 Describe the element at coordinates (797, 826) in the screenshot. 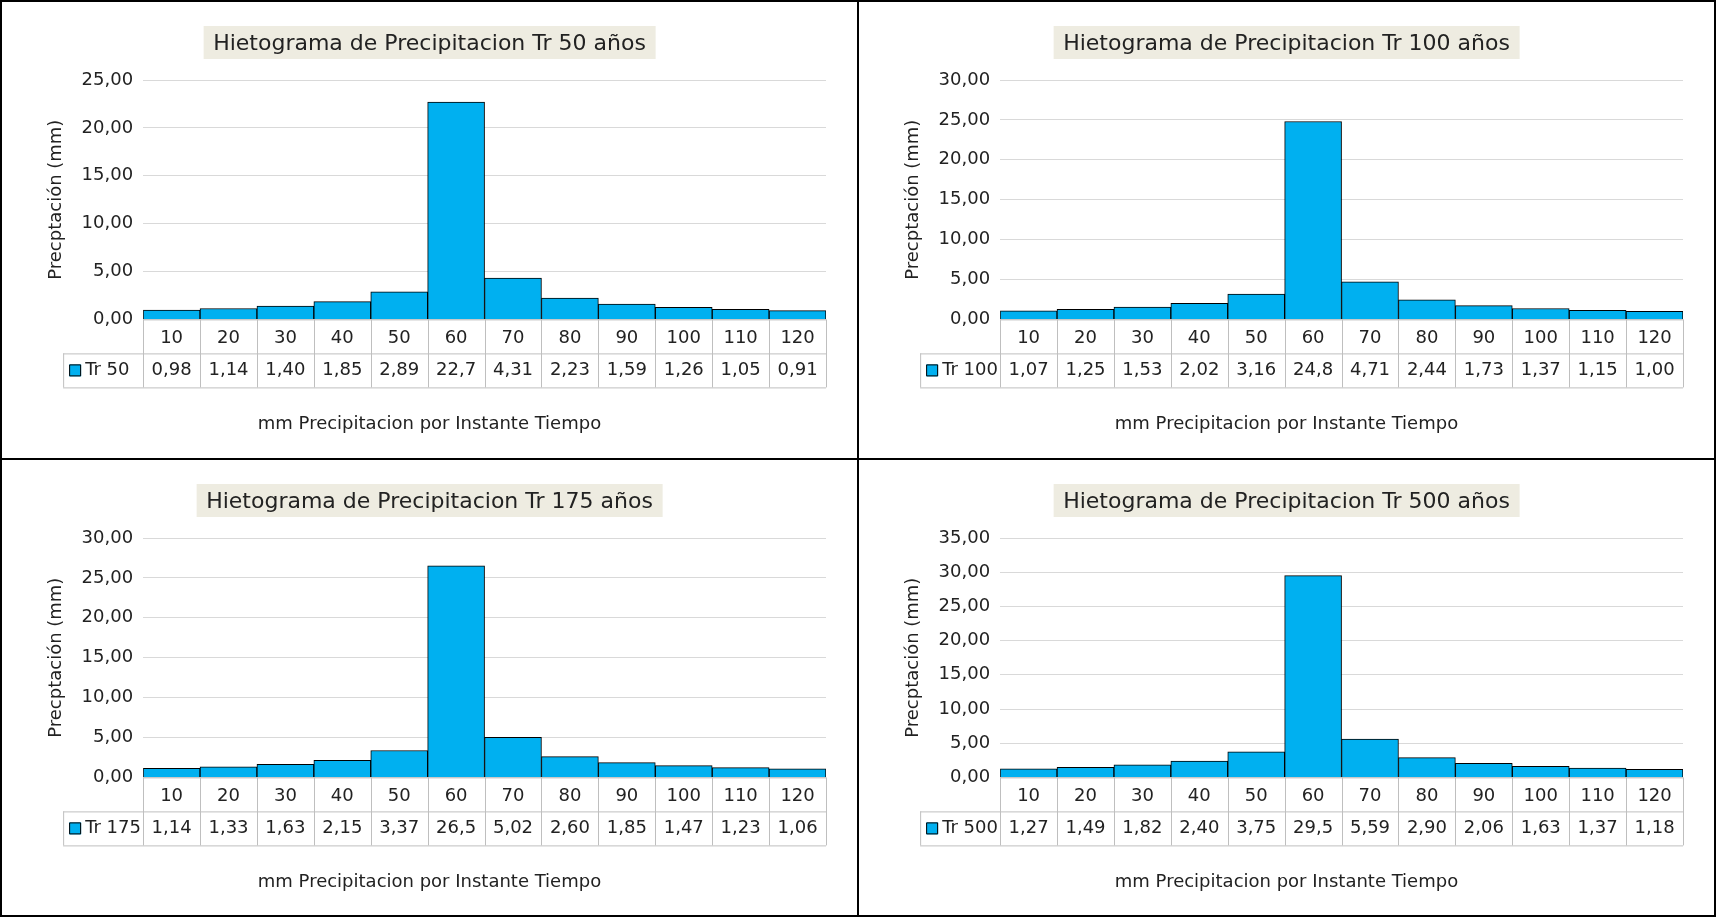

I see `data-label: 1,06` at that location.